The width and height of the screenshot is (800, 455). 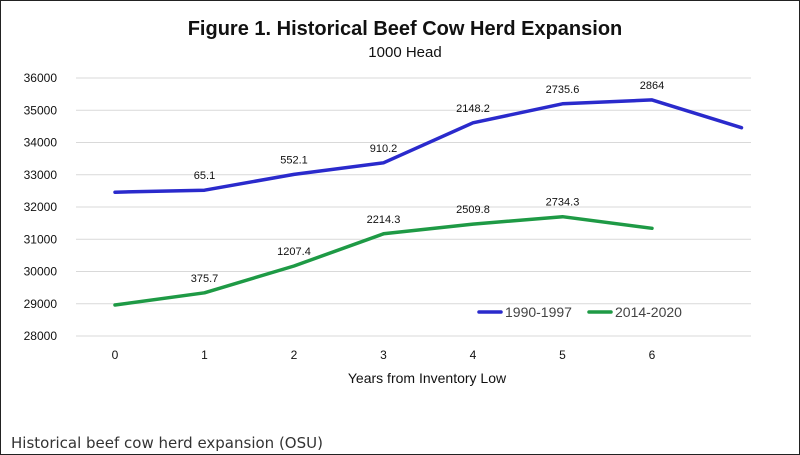 What do you see at coordinates (294, 252) in the screenshot?
I see `data-label: 1207.4` at bounding box center [294, 252].